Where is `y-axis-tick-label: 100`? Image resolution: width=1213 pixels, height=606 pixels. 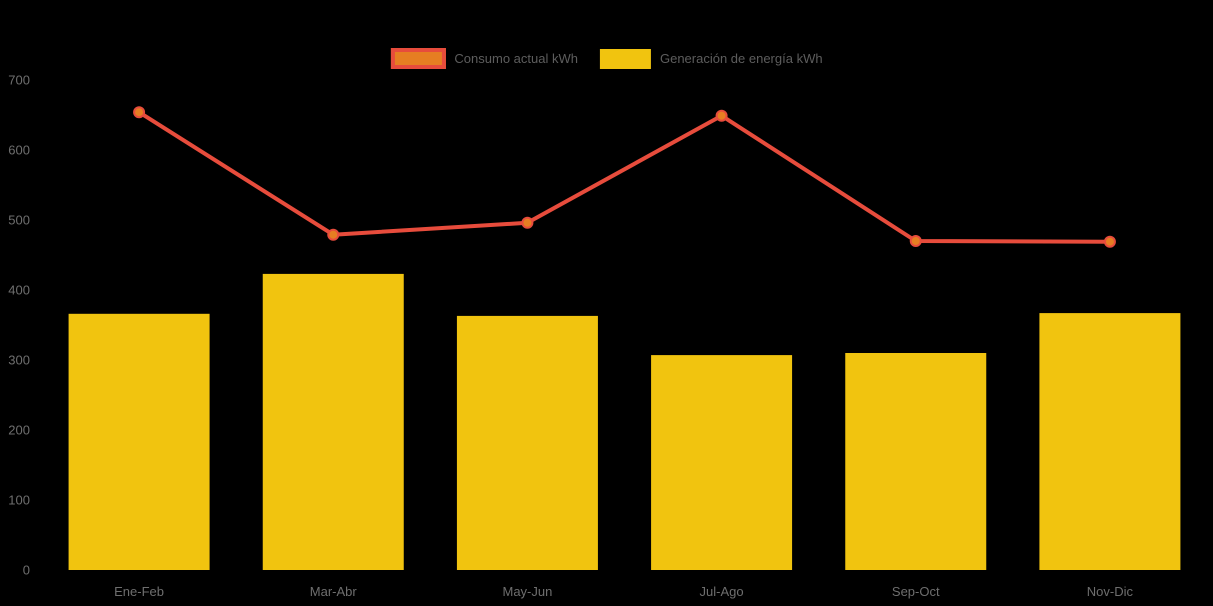
y-axis-tick-label: 100 is located at coordinates (19, 500).